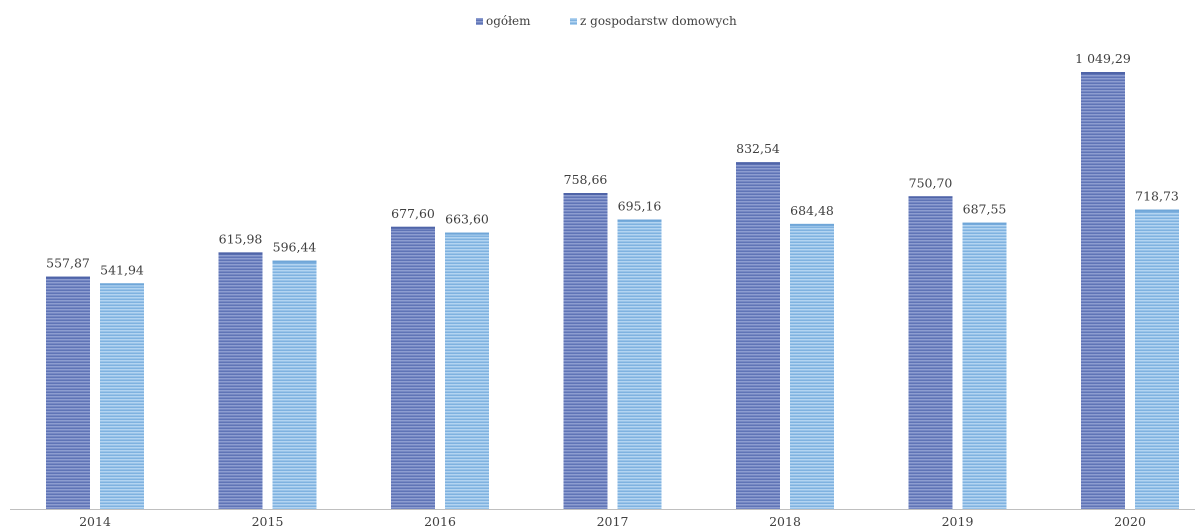 The height and width of the screenshot is (532, 1203). I want to click on data-label-series1-2020: 1 049,29, so click(1103, 58).